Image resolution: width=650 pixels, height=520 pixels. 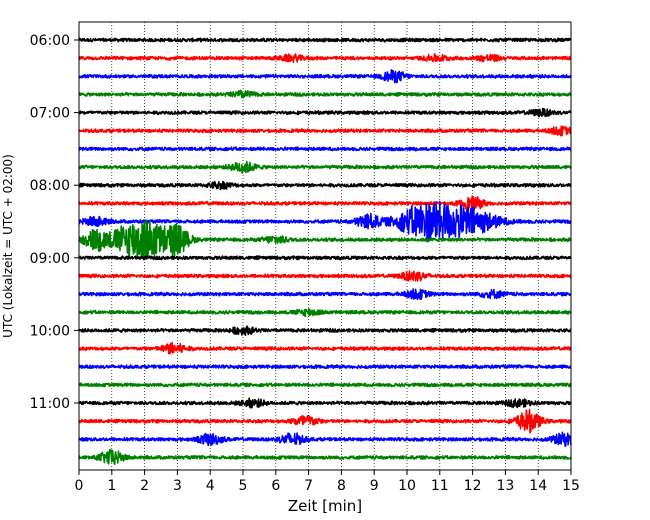 What do you see at coordinates (54, 222) in the screenshot?
I see `y-axis-ticks: 06:00 07:00 08:00 09:00 10:00 11:00` at bounding box center [54, 222].